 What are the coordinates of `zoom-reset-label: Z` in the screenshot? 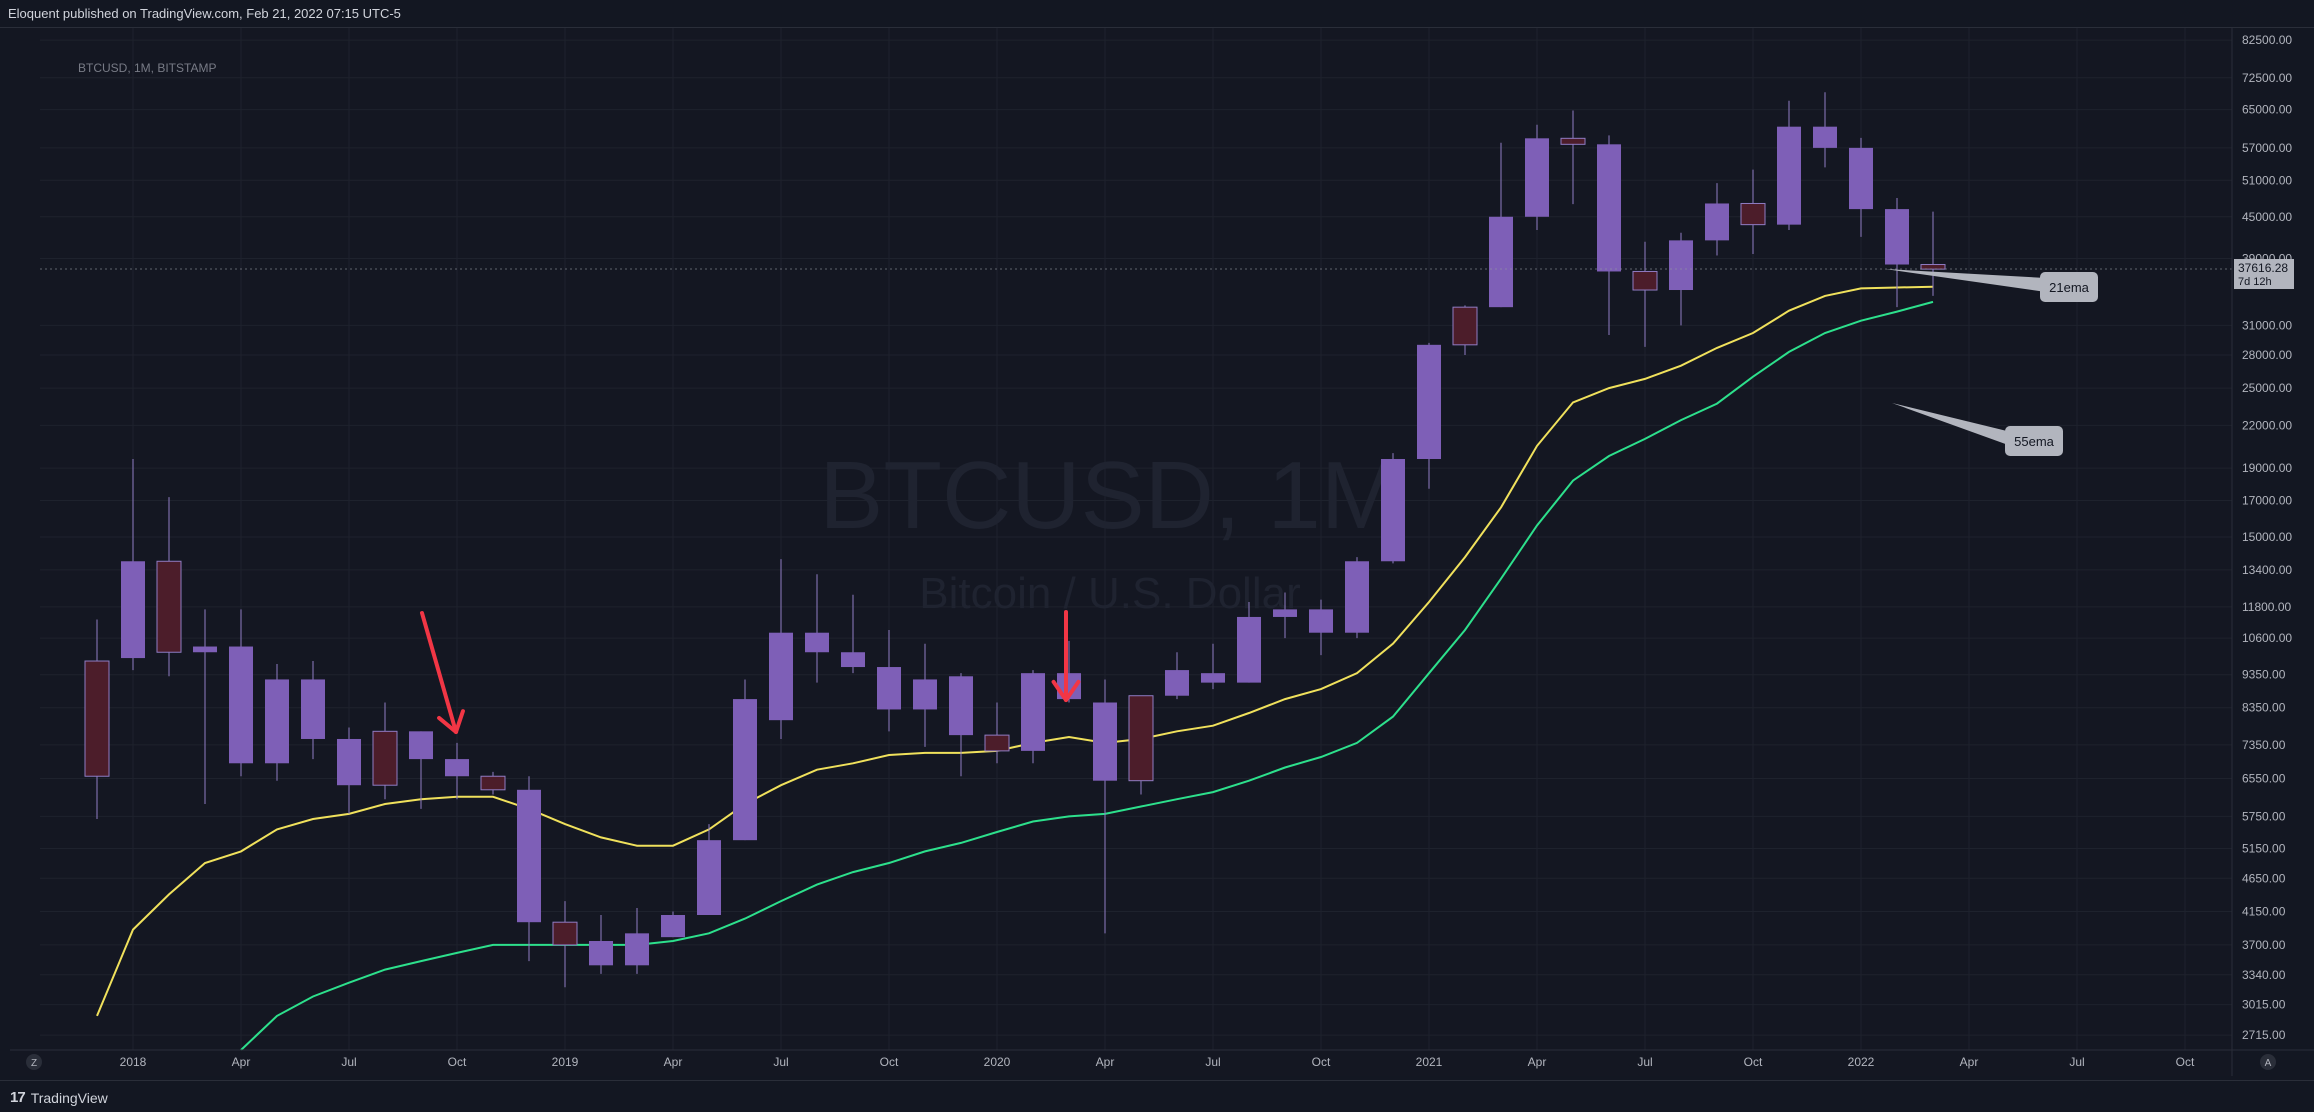 It's located at (34, 1063).